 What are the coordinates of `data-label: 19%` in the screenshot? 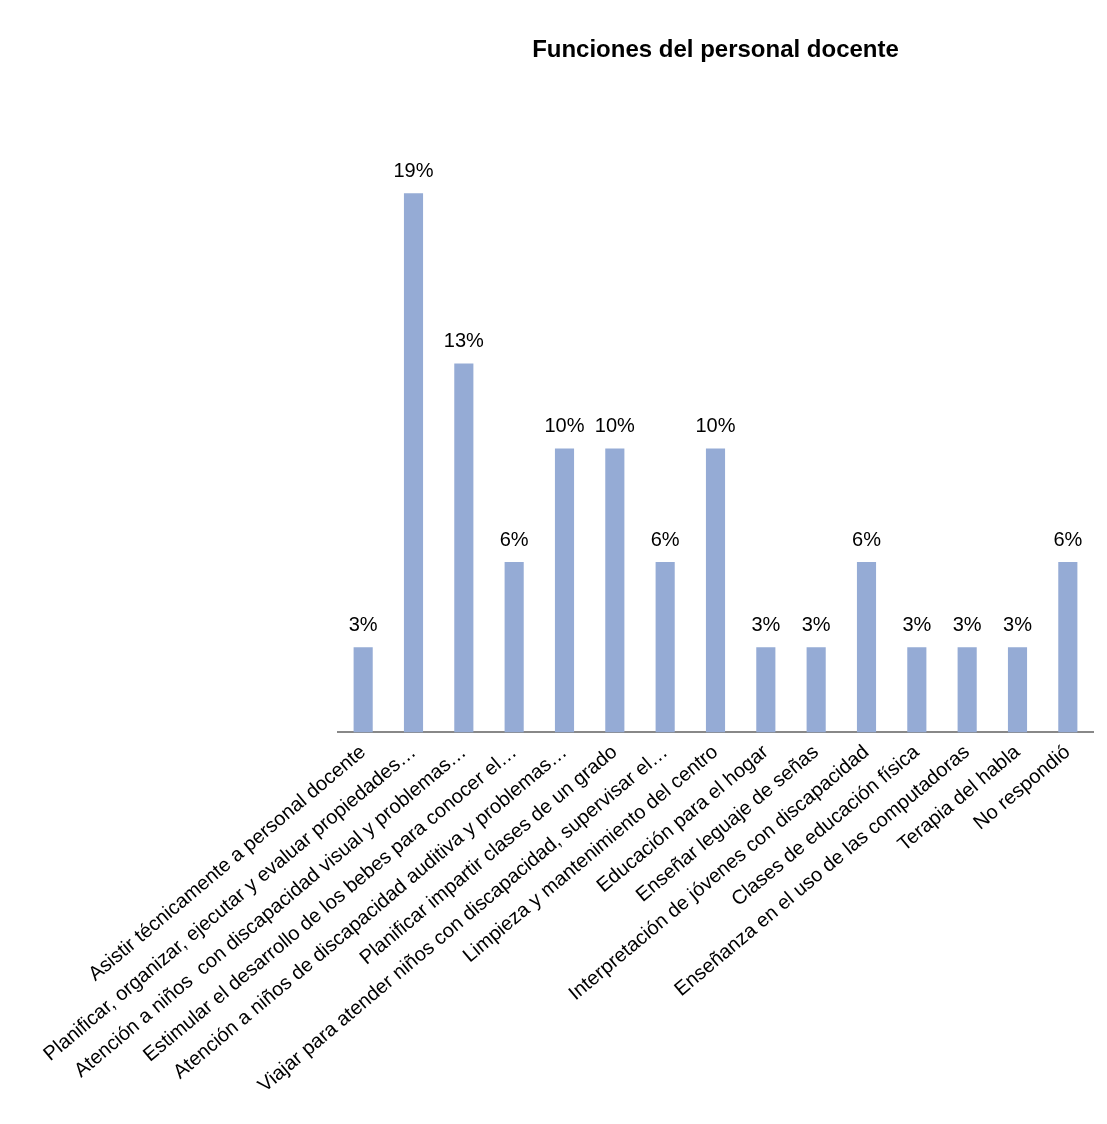 It's located at (413, 169).